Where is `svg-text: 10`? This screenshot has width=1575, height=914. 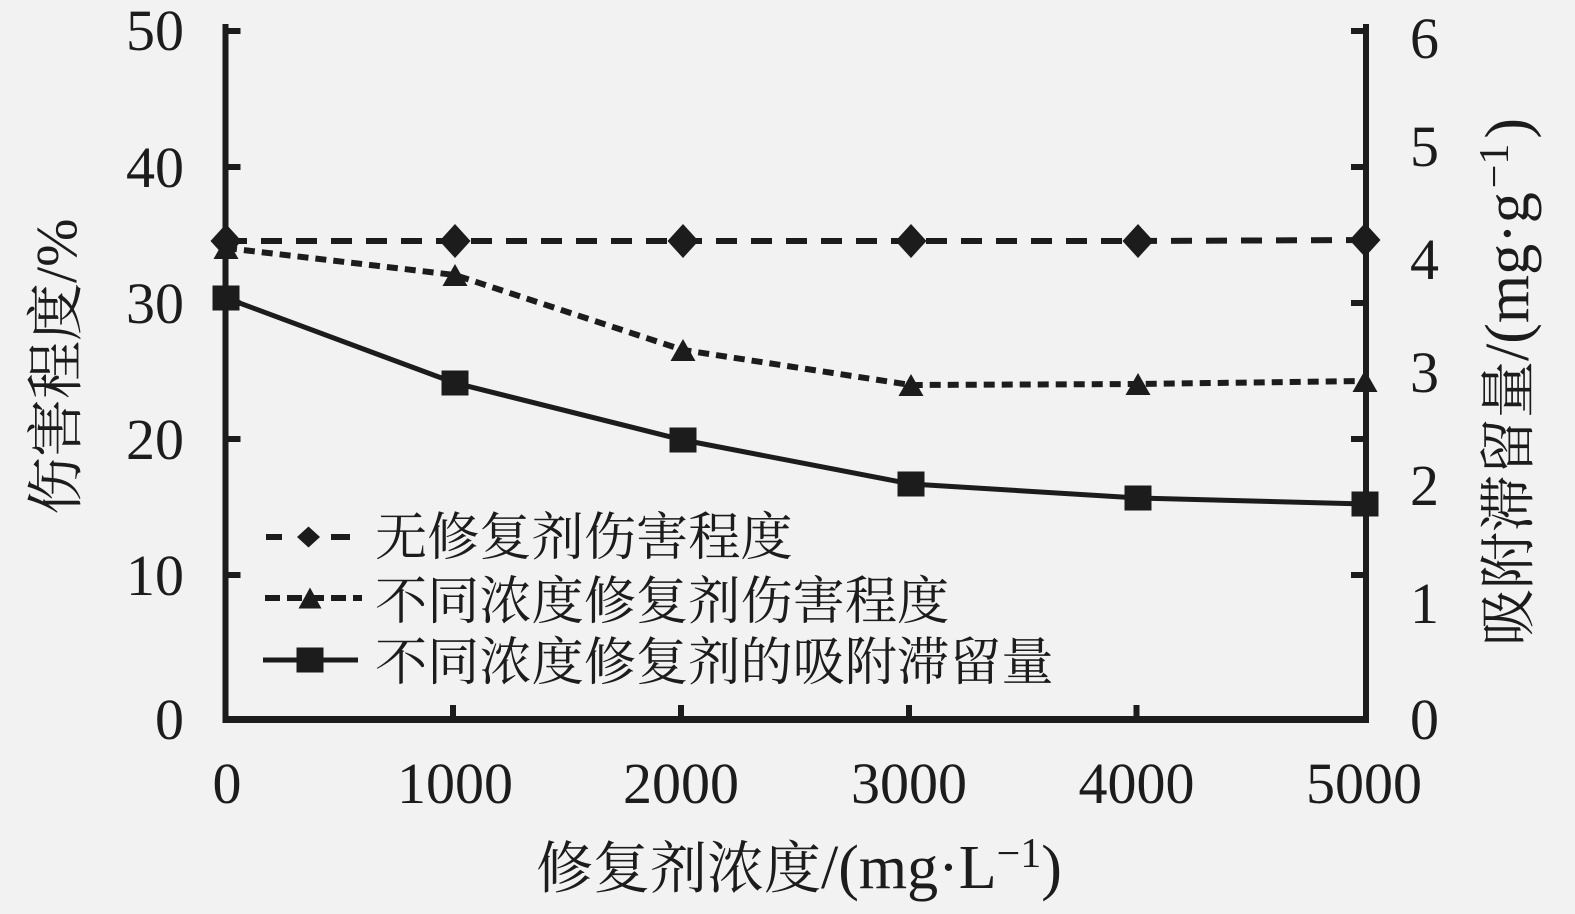
svg-text: 10 is located at coordinates (155, 575).